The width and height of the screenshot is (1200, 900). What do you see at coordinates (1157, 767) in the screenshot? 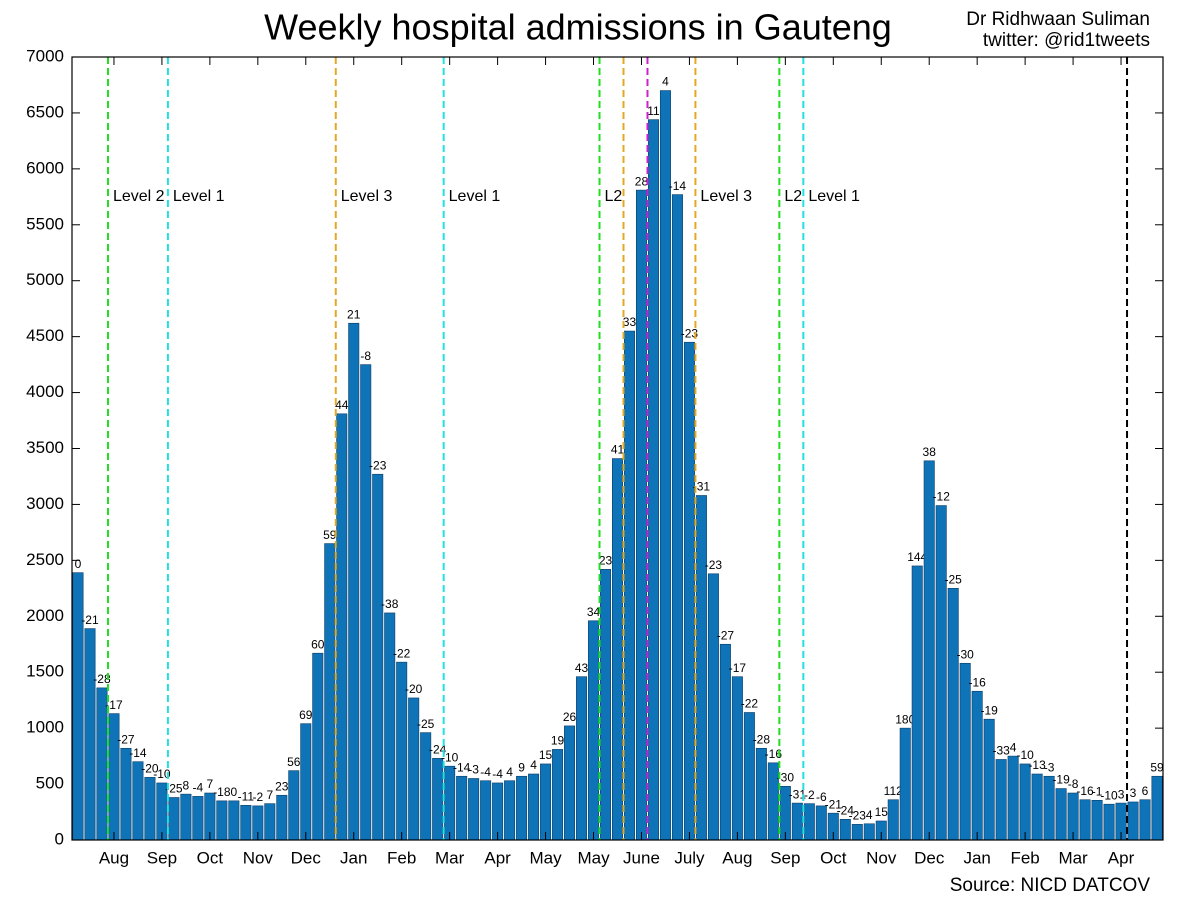
I see `change-label: 59` at bounding box center [1157, 767].